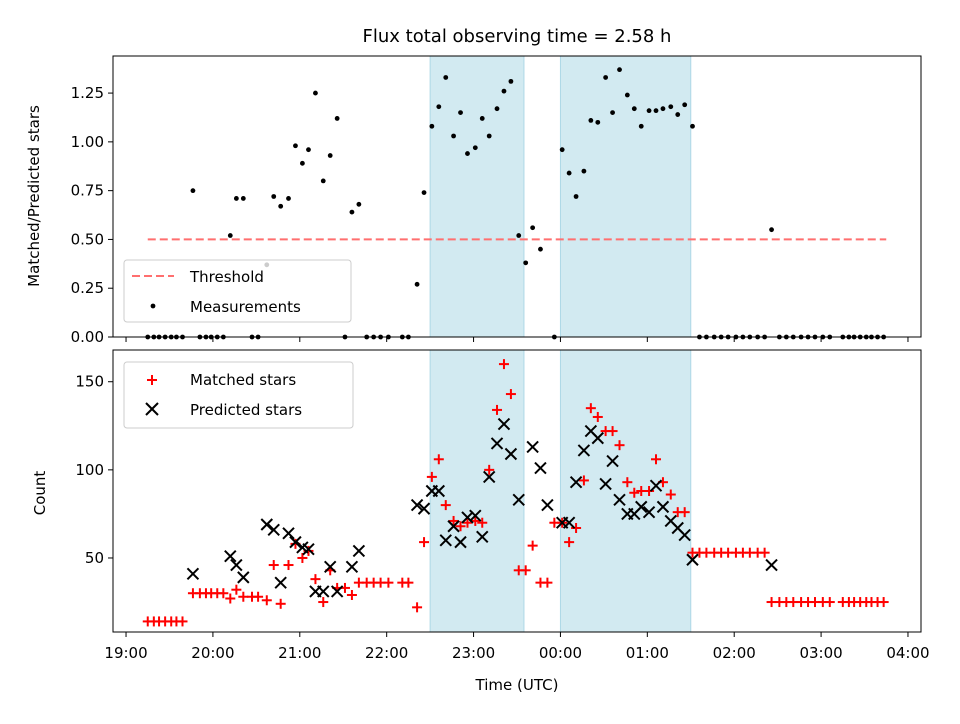 The image size is (960, 724). I want to click on top-y-axis-label: Matched/Predicted stars, so click(34, 196).